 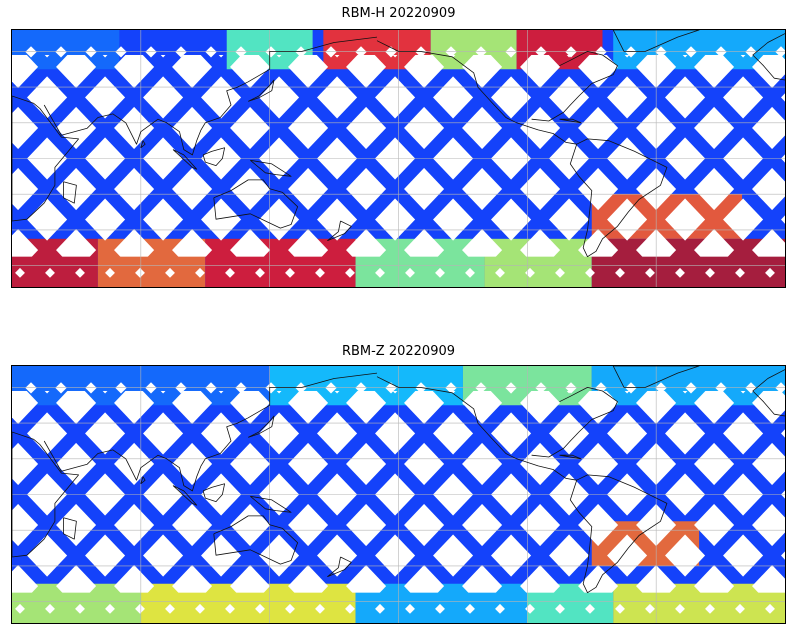 I want to click on map-title-rbm-z: RBM-Z 20220909, so click(x=398, y=351).